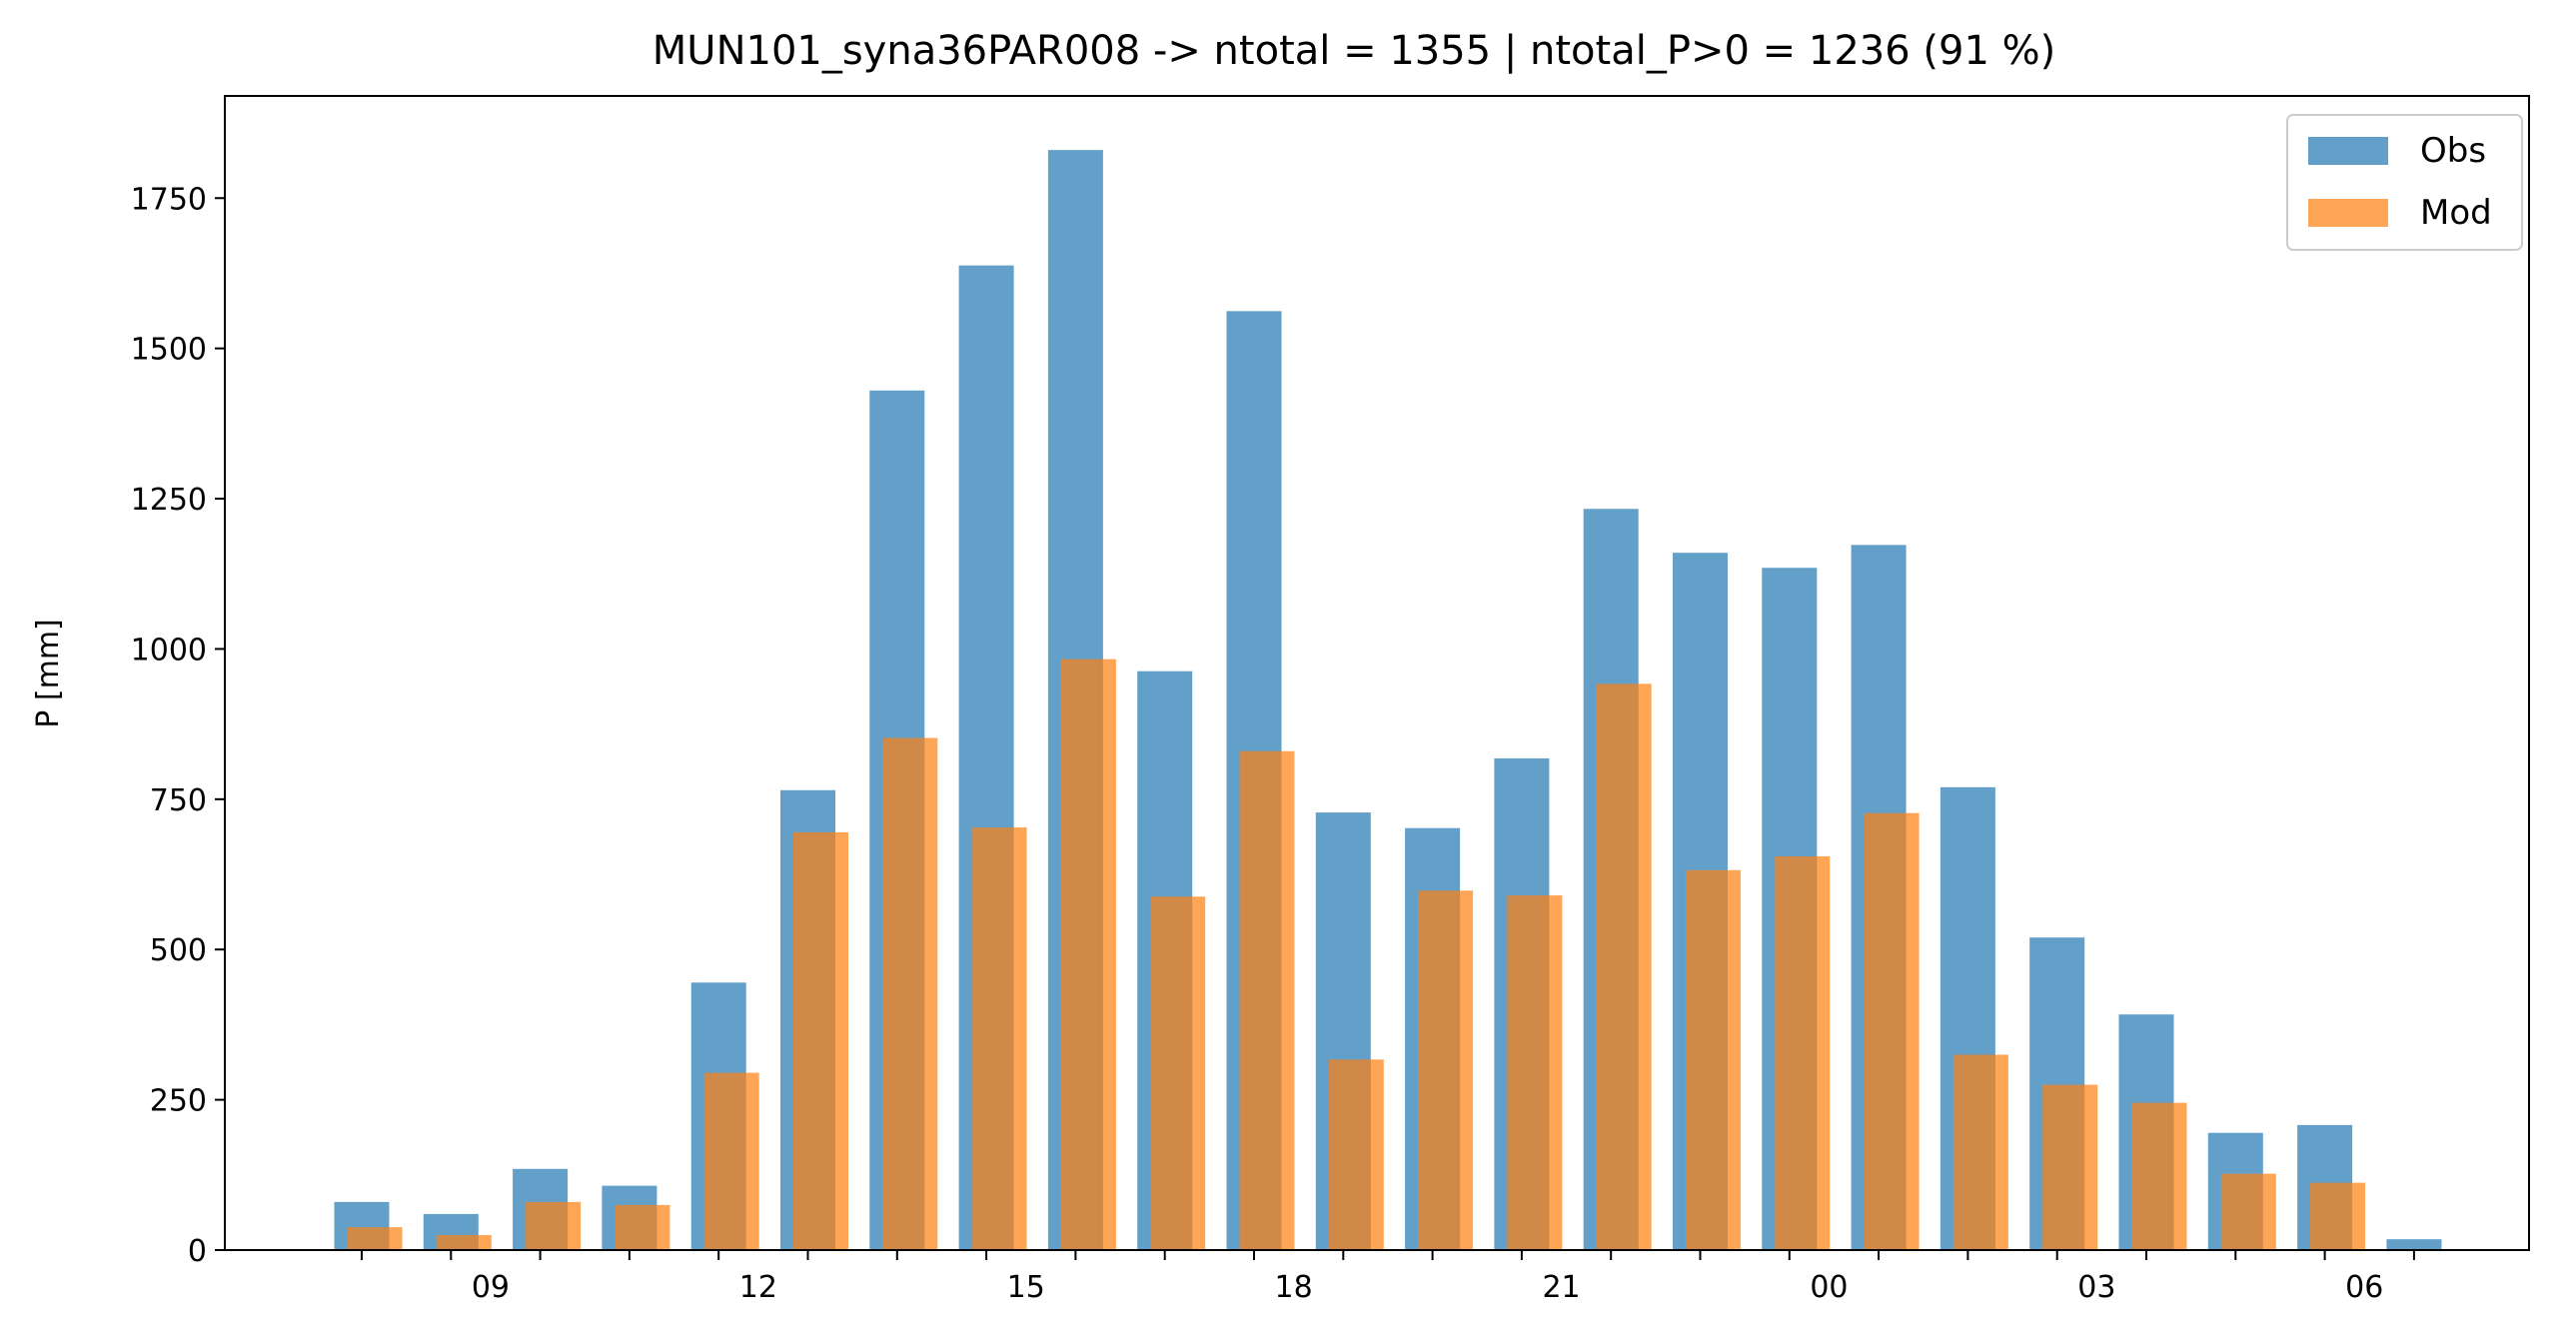 The image size is (2576, 1342). What do you see at coordinates (48, 673) in the screenshot?
I see `y-axis-label: P [mm]` at bounding box center [48, 673].